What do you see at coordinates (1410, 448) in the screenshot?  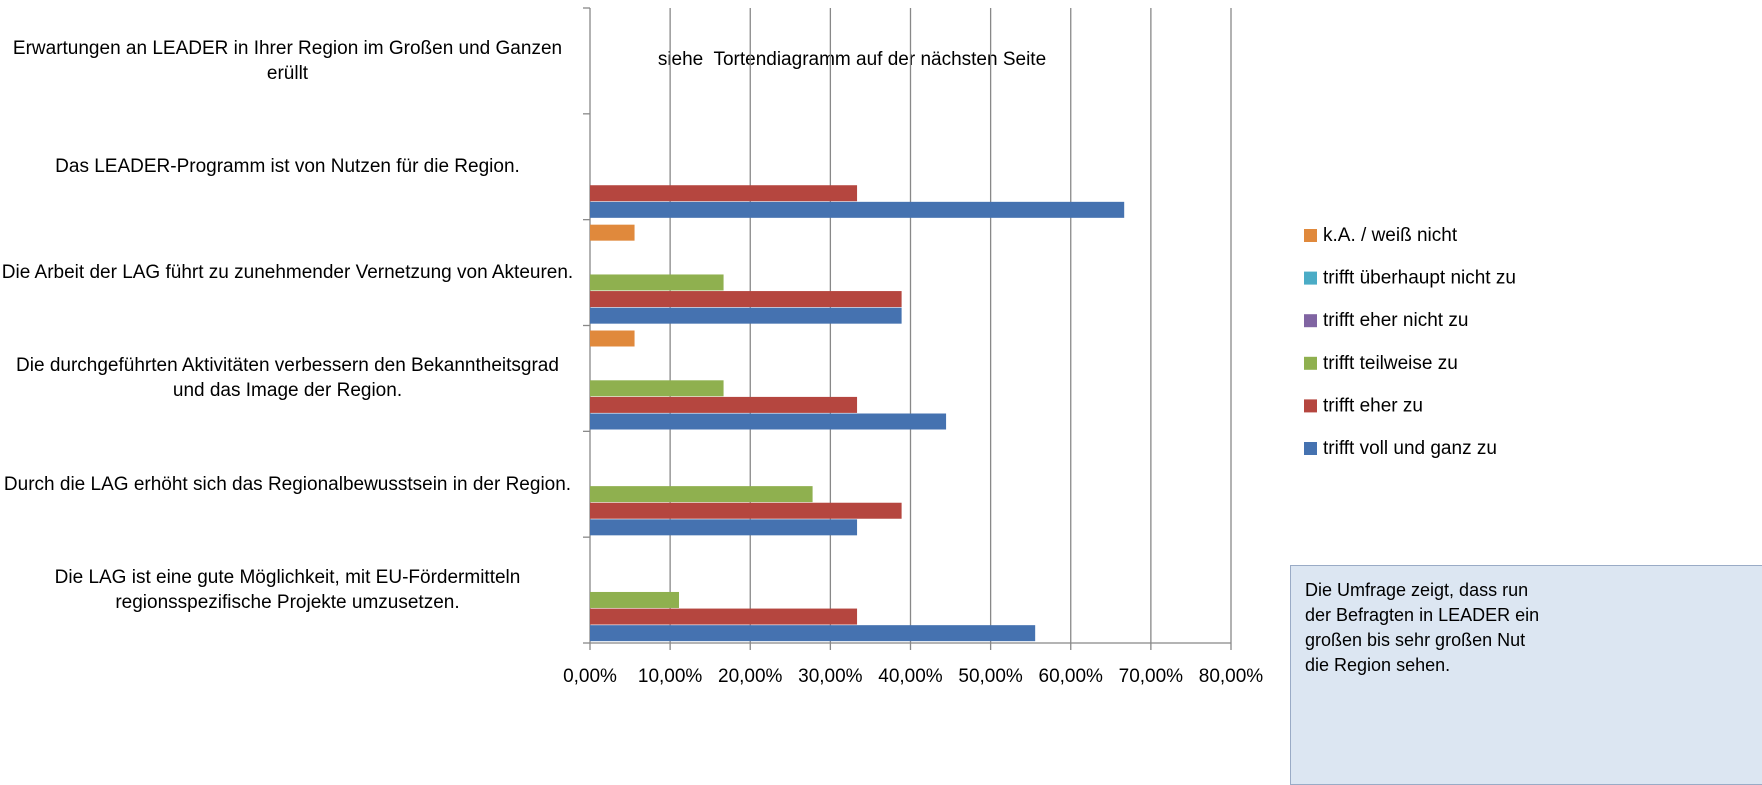 I see `legend-label: trifft voll und ganz zu` at bounding box center [1410, 448].